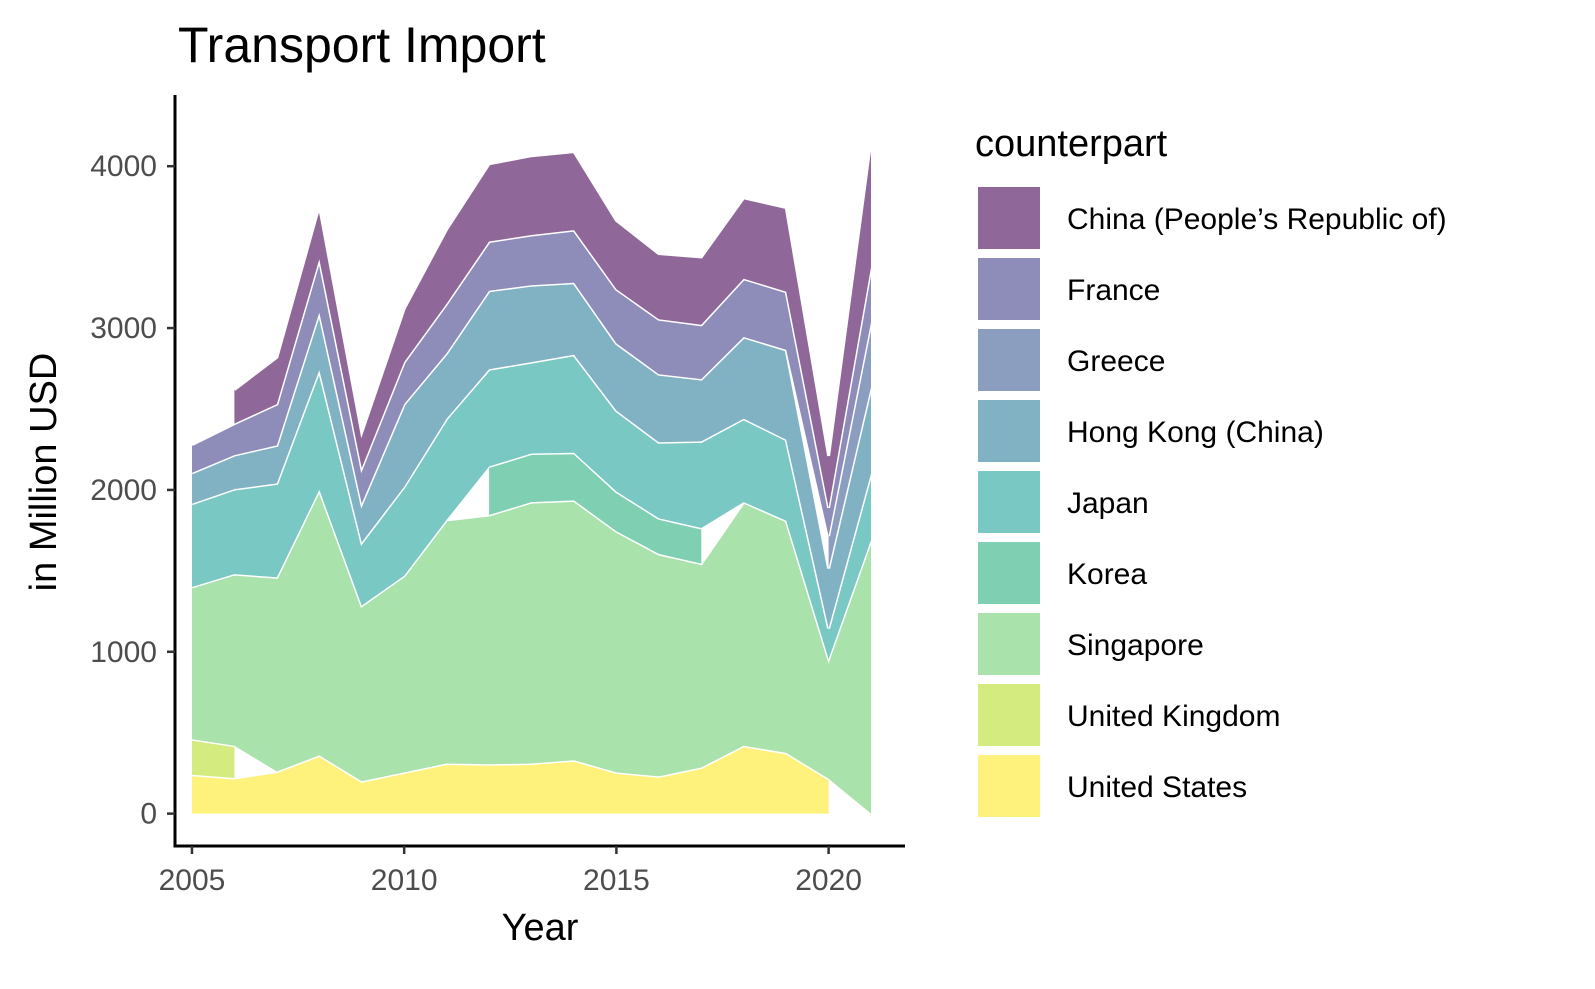 The image size is (1595, 989). What do you see at coordinates (123, 328) in the screenshot?
I see `y-tick-label: 3000` at bounding box center [123, 328].